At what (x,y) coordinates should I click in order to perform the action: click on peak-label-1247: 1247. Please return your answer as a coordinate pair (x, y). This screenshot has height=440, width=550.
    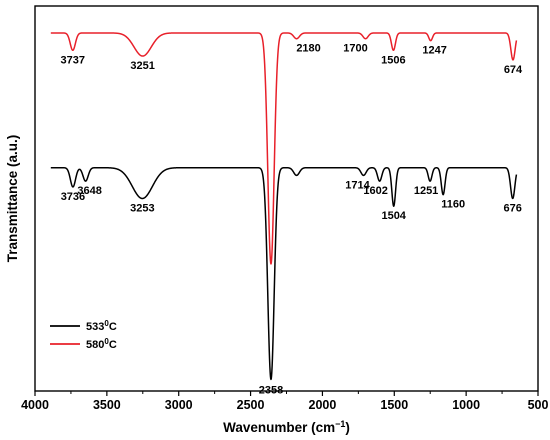
    Looking at the image, I should click on (434, 51).